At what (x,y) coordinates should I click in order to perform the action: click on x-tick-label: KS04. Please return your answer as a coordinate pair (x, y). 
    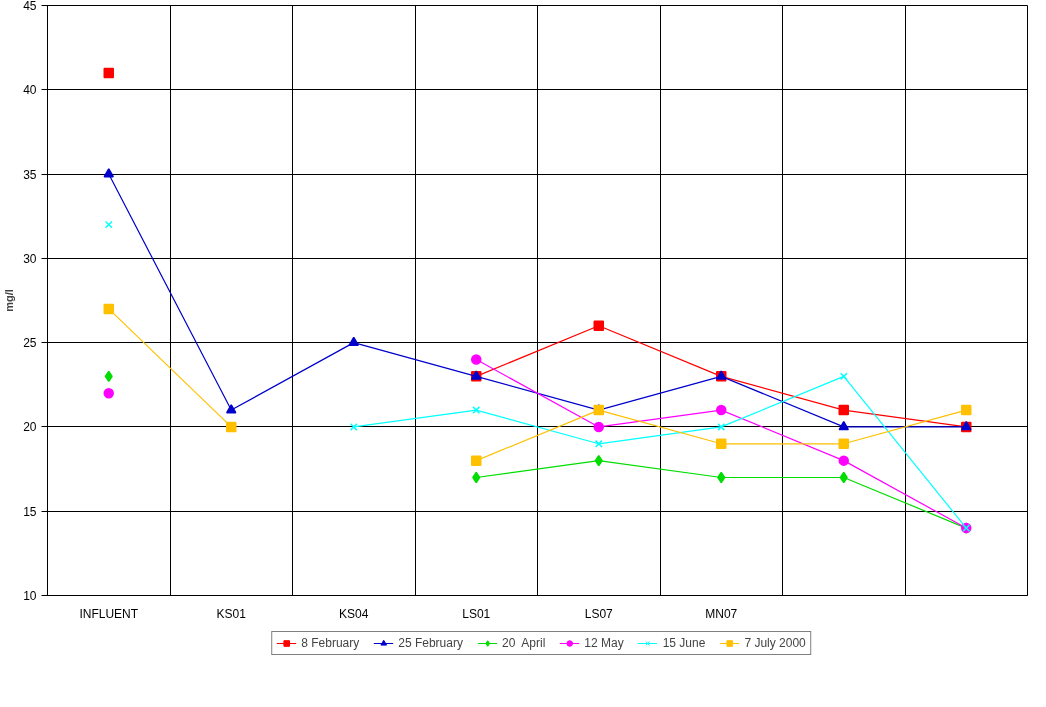
    Looking at the image, I should click on (354, 613).